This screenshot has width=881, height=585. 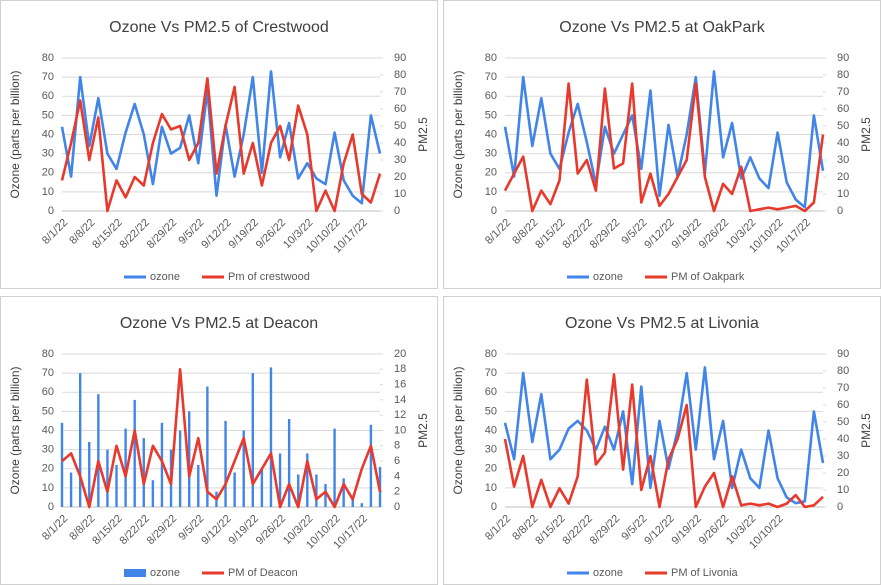 What do you see at coordinates (397, 461) in the screenshot?
I see `y2-tick-label: 6` at bounding box center [397, 461].